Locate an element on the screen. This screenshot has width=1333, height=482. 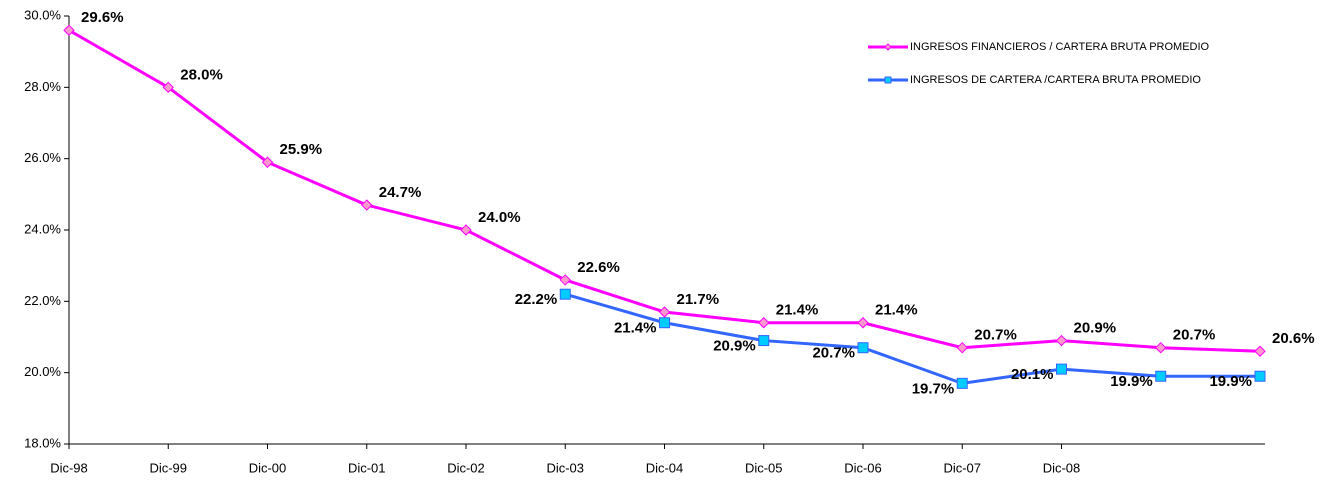
x-tick-label: Dic-02 is located at coordinates (466, 467).